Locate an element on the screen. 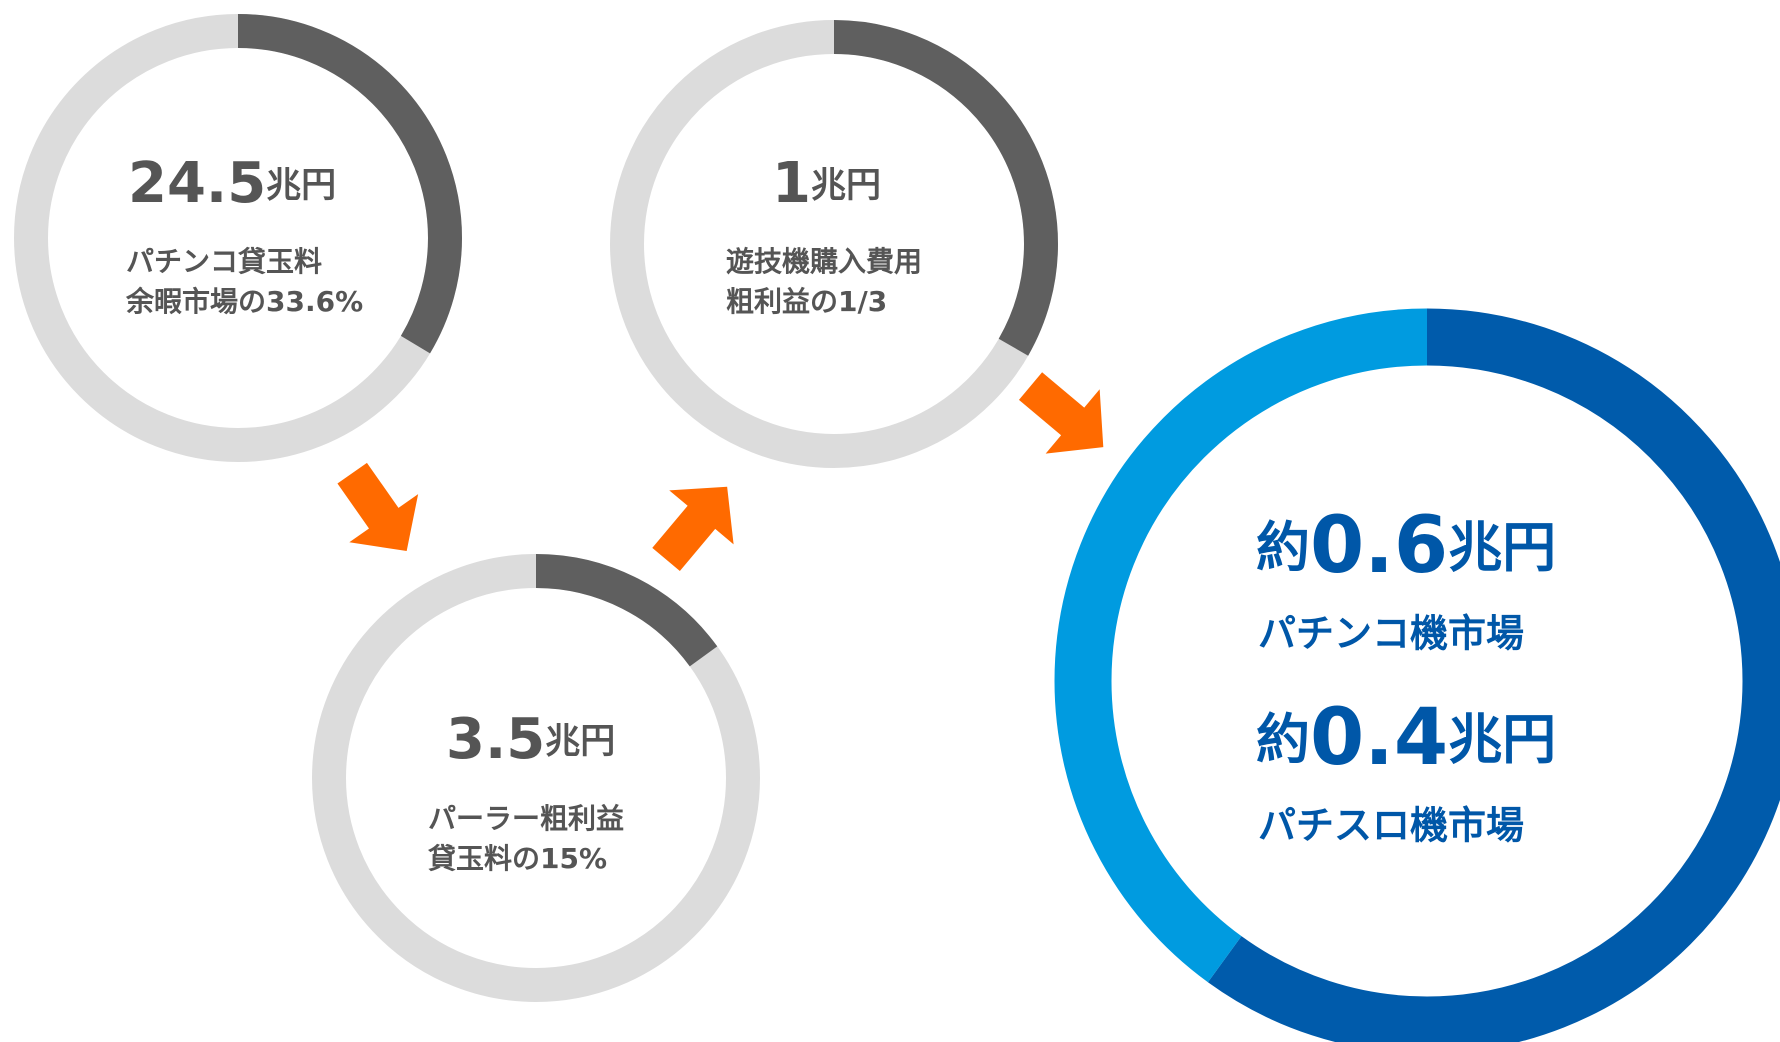  market-label: パチスロ機市場 is located at coordinates (1391, 826).